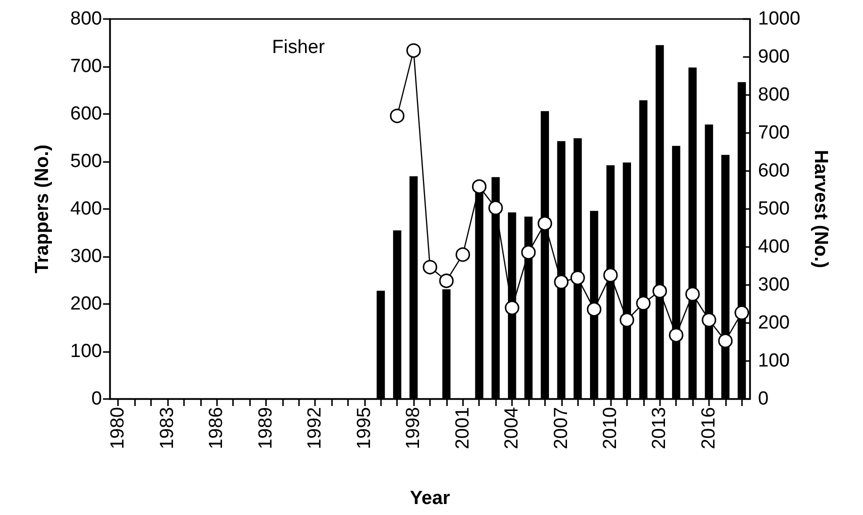 The width and height of the screenshot is (863, 515). I want to click on x-tick-label: 1998, so click(413, 428).